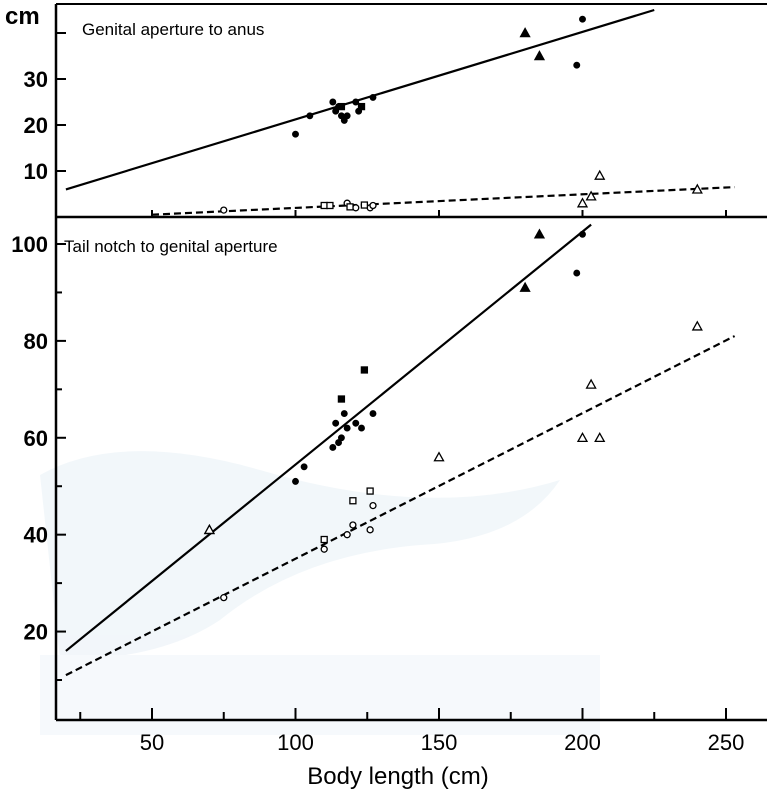 This screenshot has height=793, width=767. I want to click on x-tick-label: 150, so click(439, 742).